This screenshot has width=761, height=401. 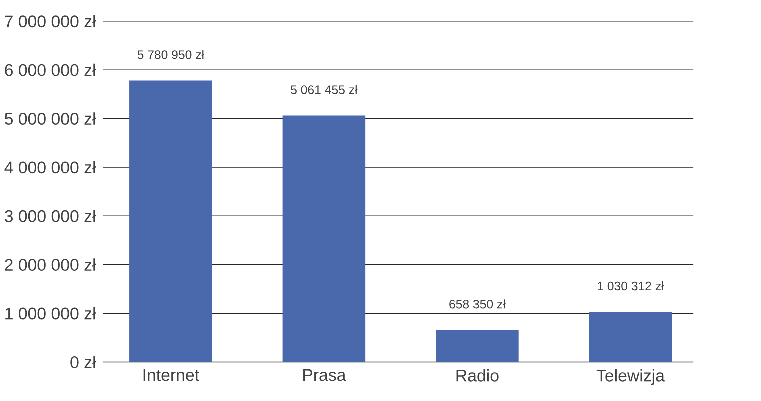 I want to click on y-tick-label: 3 000 000 zł, so click(x=50, y=216).